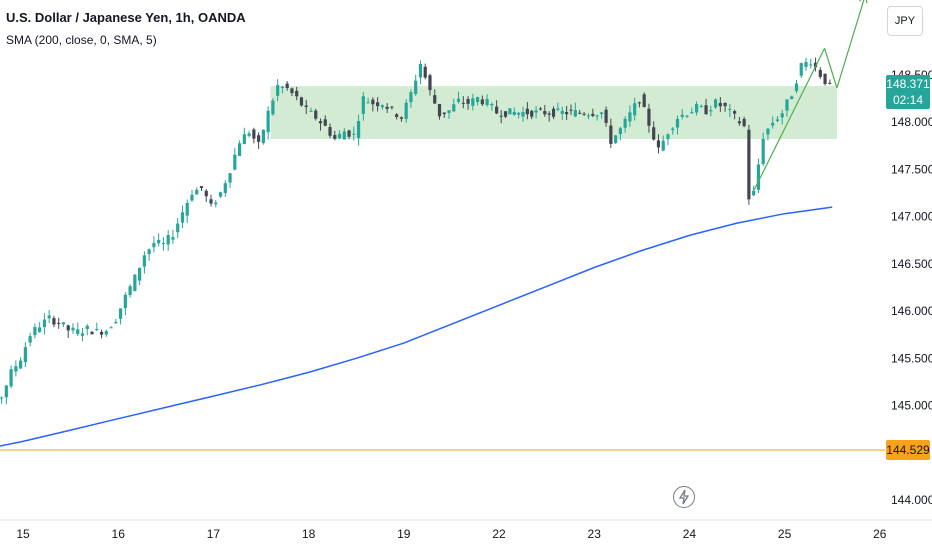 This screenshot has height=550, width=932. I want to click on horizontal-level-label-bg, so click(908, 450).